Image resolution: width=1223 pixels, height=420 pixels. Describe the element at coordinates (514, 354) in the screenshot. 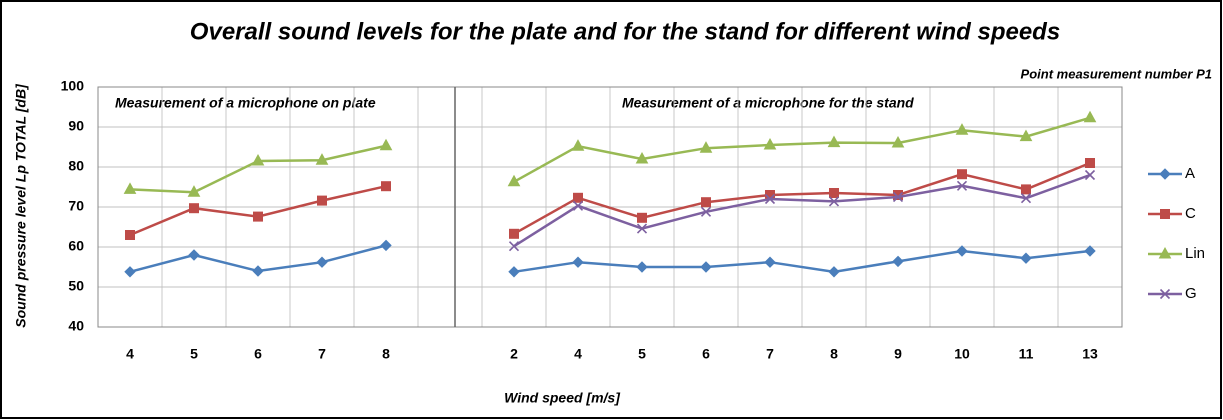

I see `x-tick-label: 2` at that location.